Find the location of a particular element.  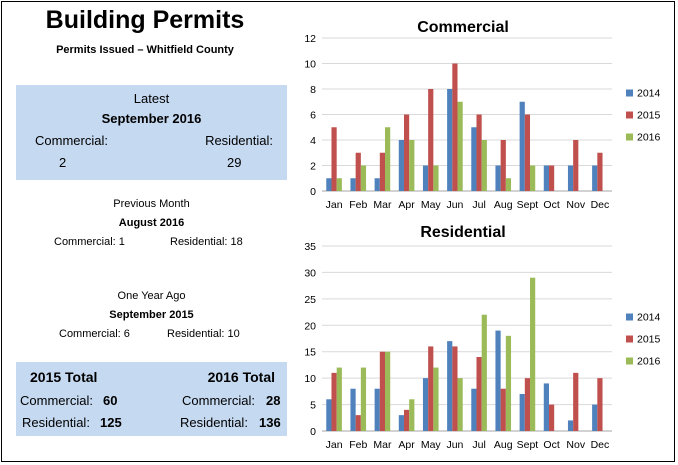

one-year-ago-heading: One Year Ago is located at coordinates (151, 296).